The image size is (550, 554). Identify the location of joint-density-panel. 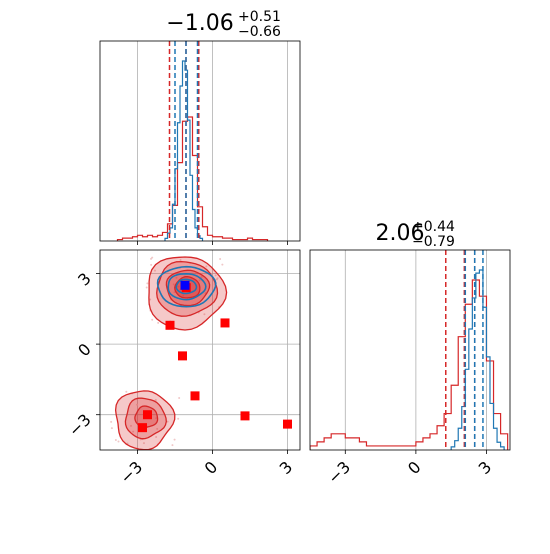
(198, 351).